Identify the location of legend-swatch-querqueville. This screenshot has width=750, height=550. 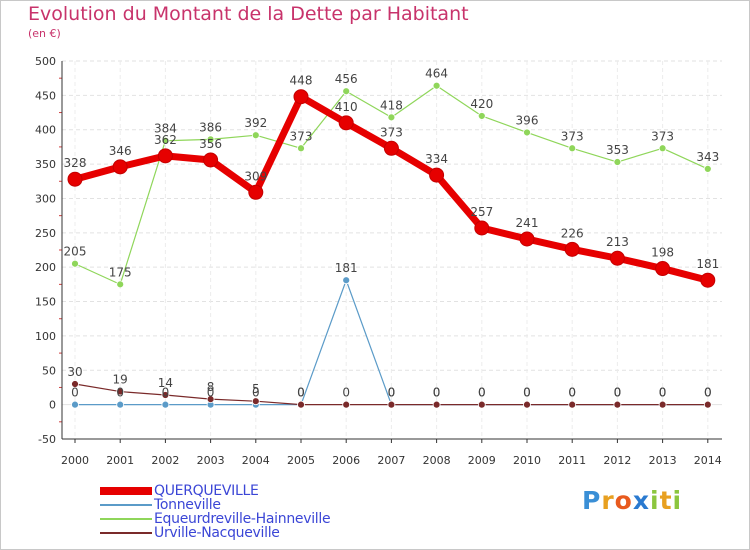
(126, 491).